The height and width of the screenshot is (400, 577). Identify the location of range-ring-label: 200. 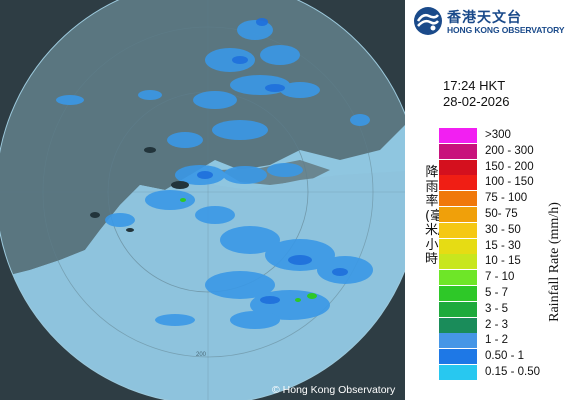
(201, 355).